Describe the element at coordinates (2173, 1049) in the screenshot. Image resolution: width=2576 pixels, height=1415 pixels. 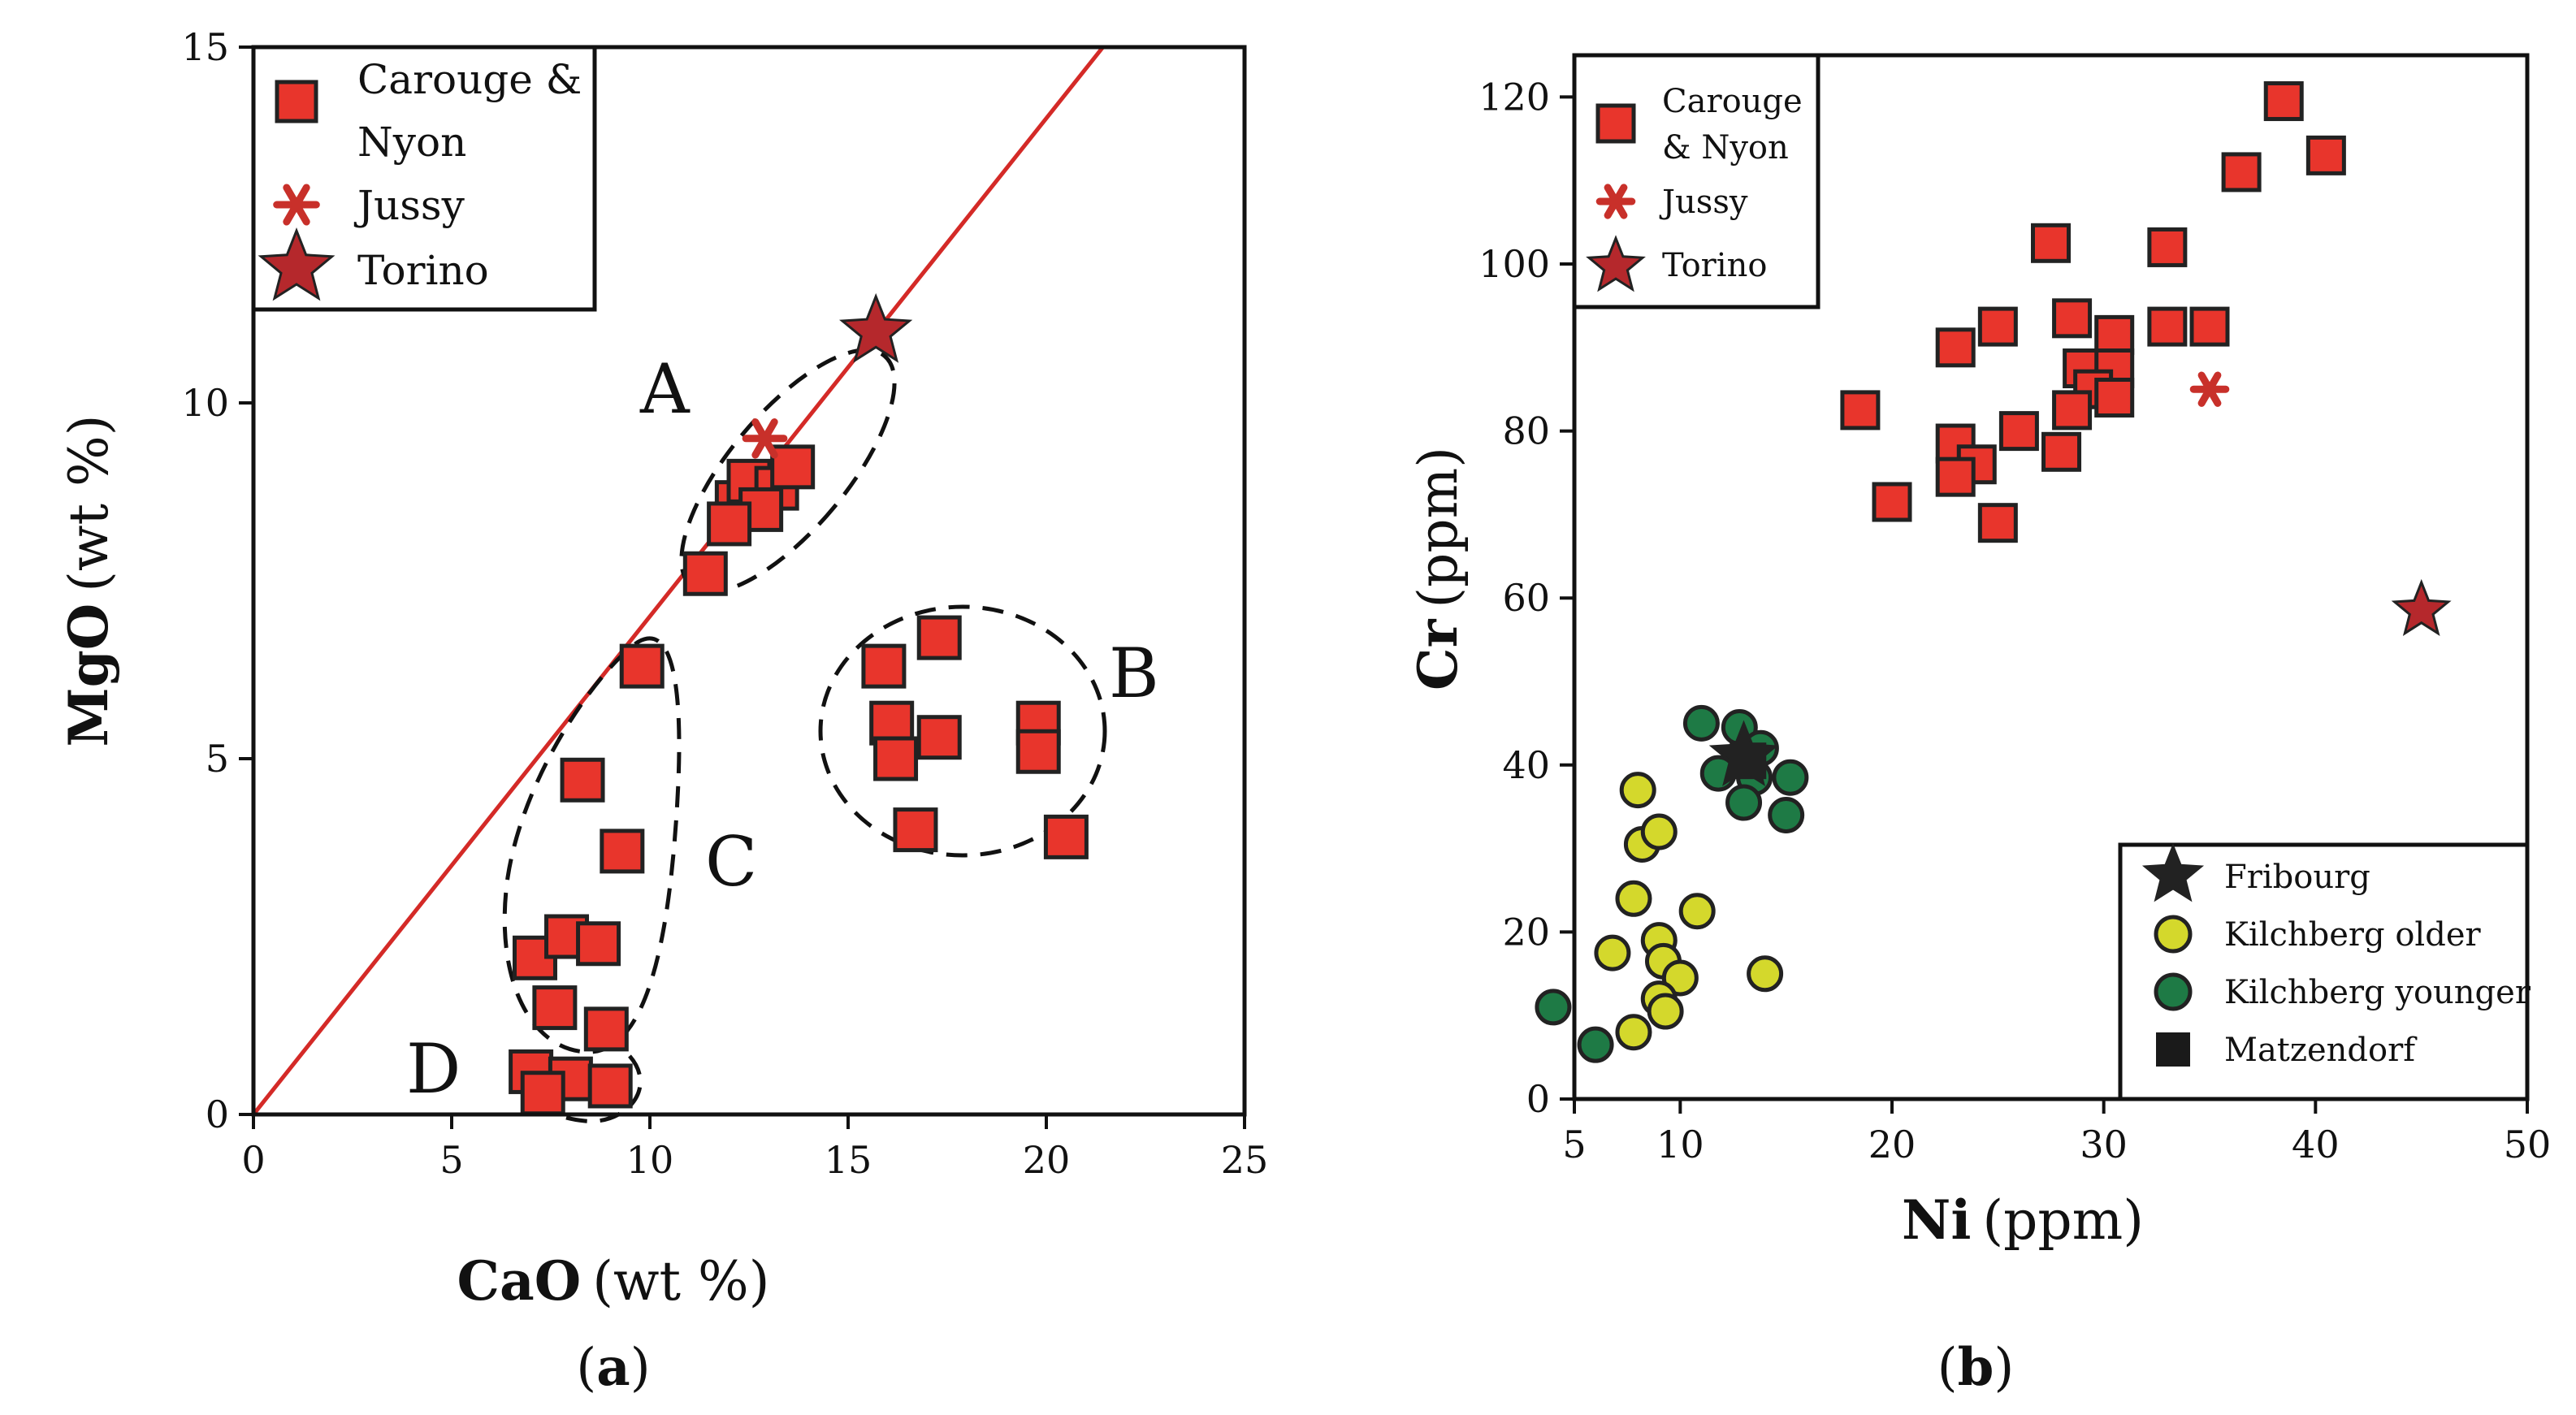
I see `legend-black-square-marker` at that location.